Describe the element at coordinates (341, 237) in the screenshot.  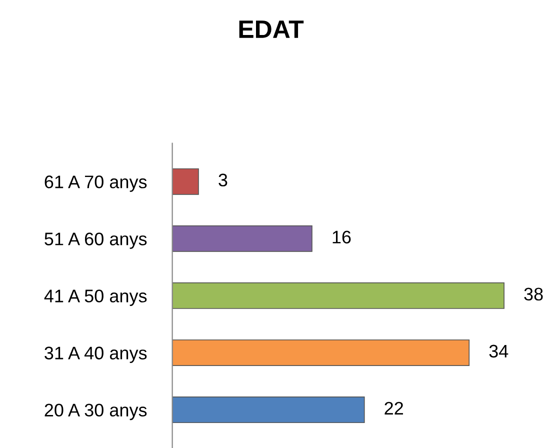
I see `data-label: 16` at that location.